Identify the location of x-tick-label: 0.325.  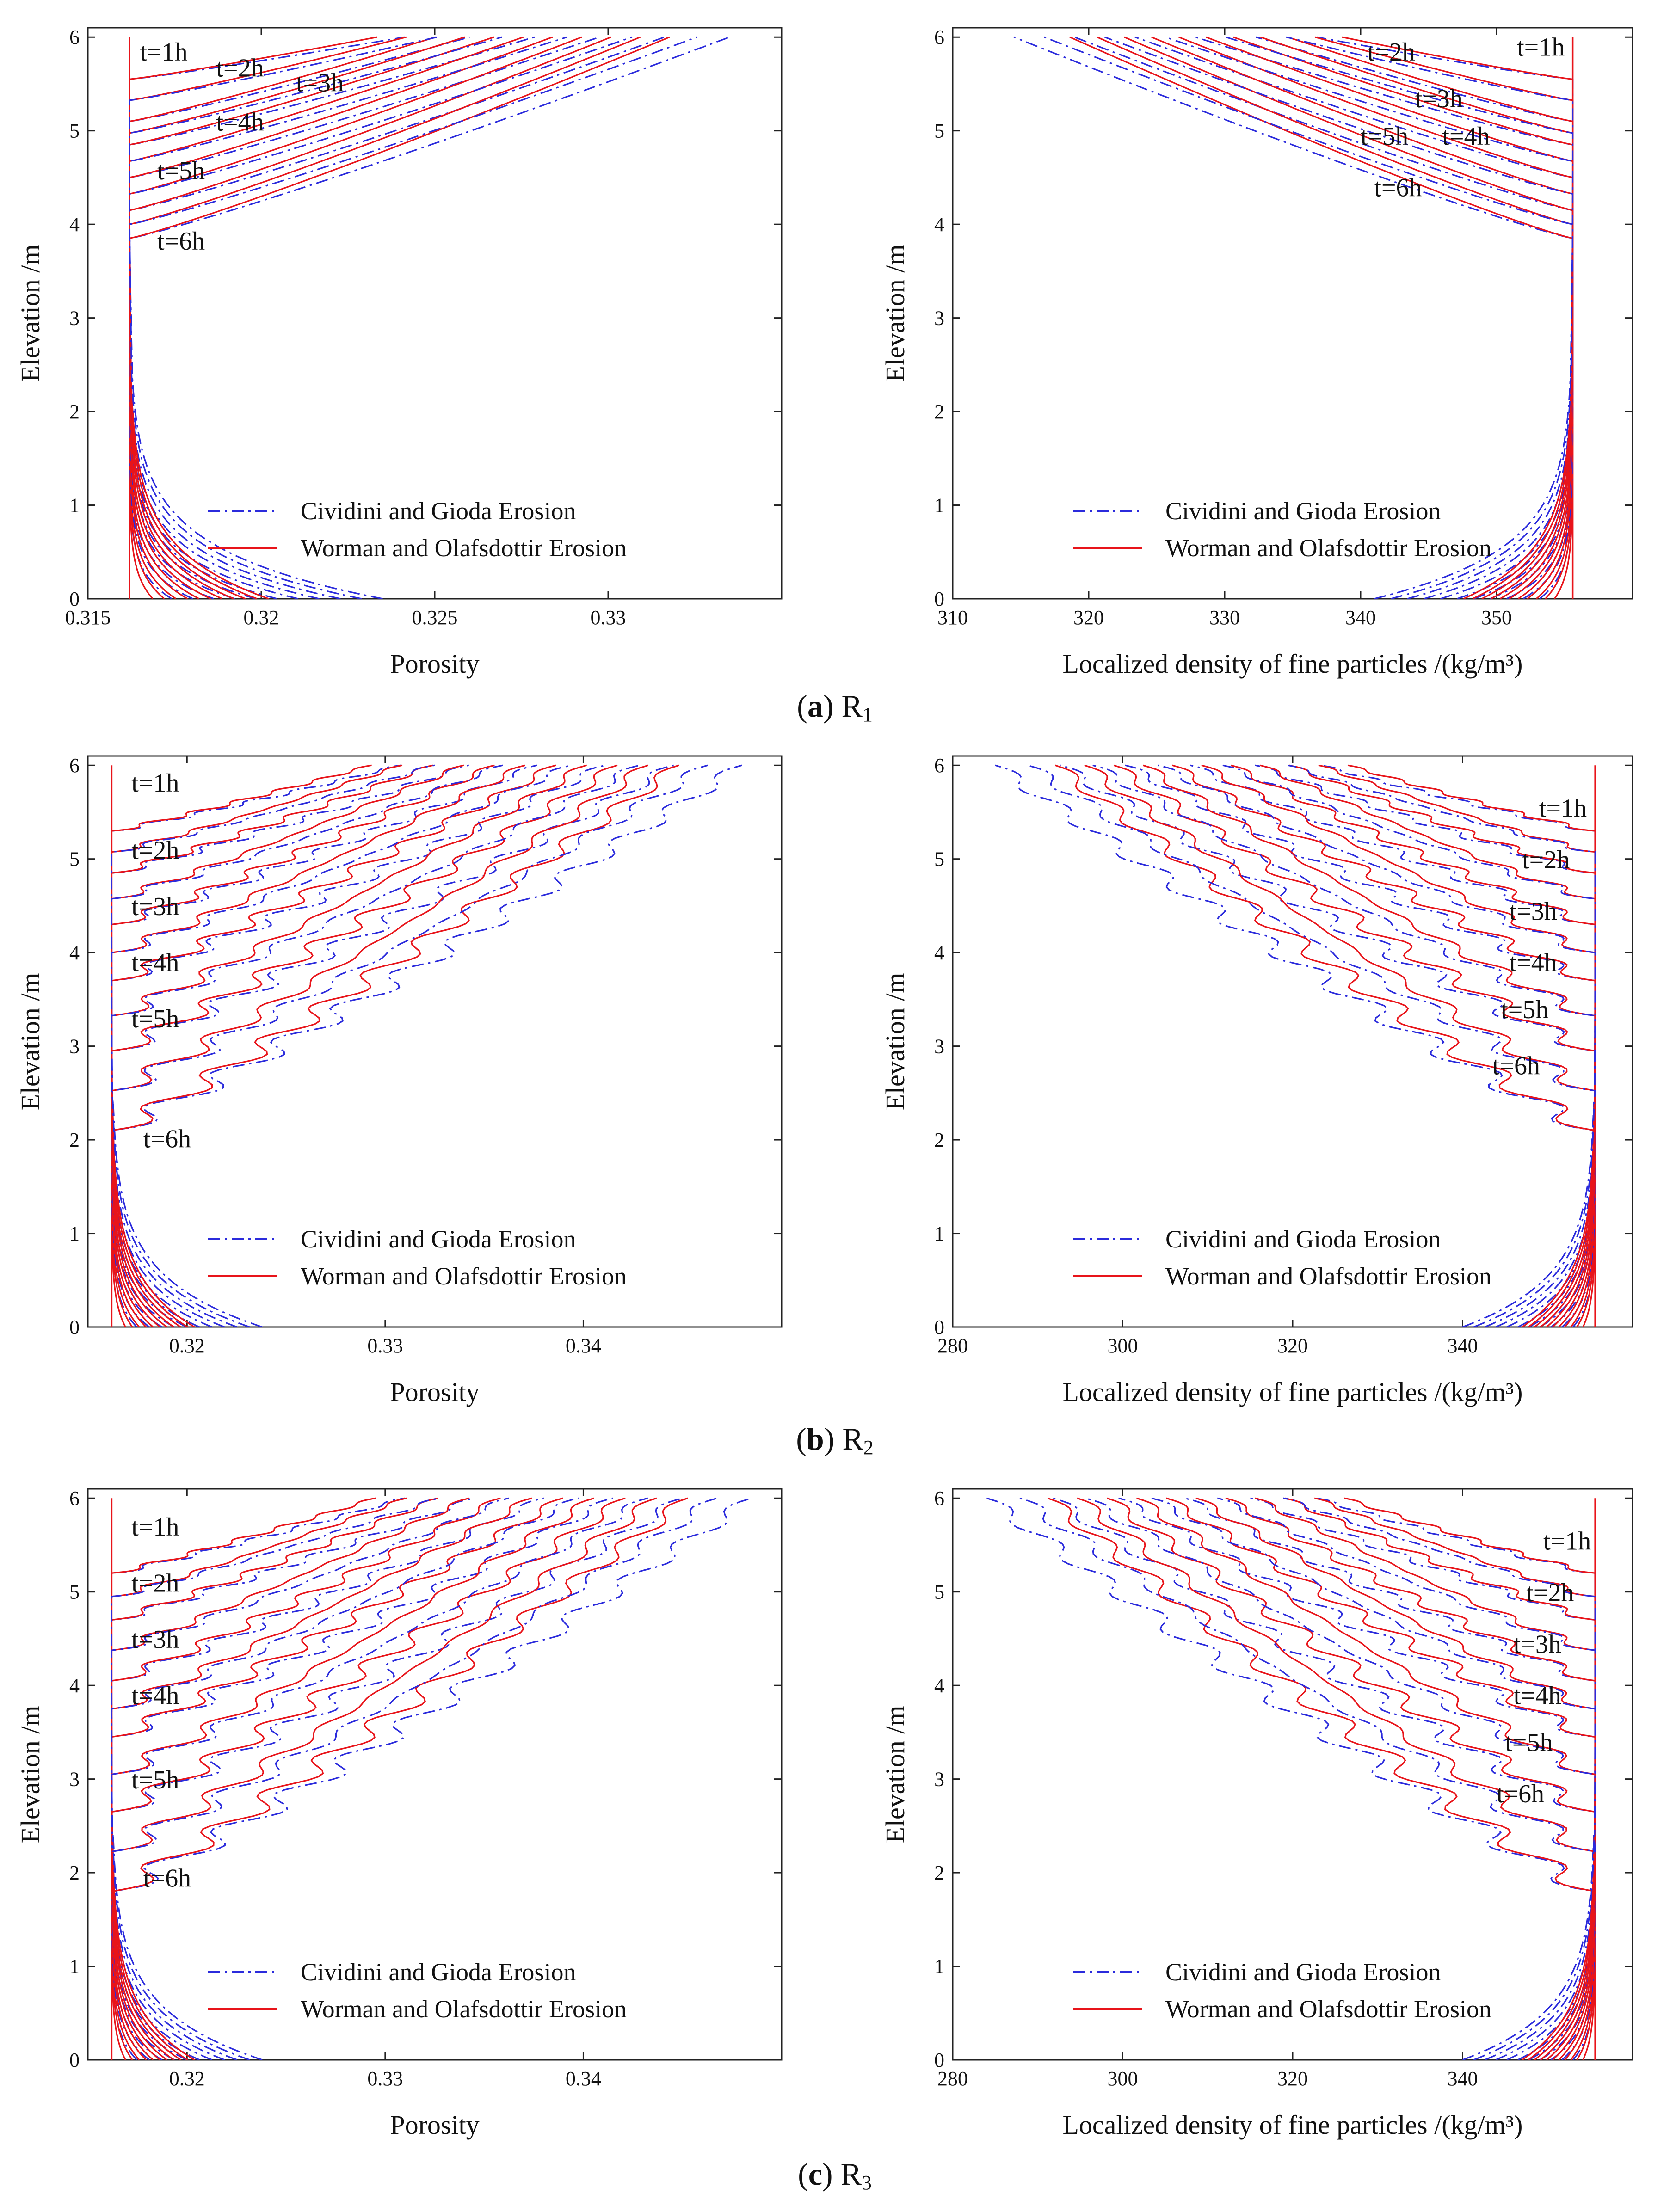
(435, 617).